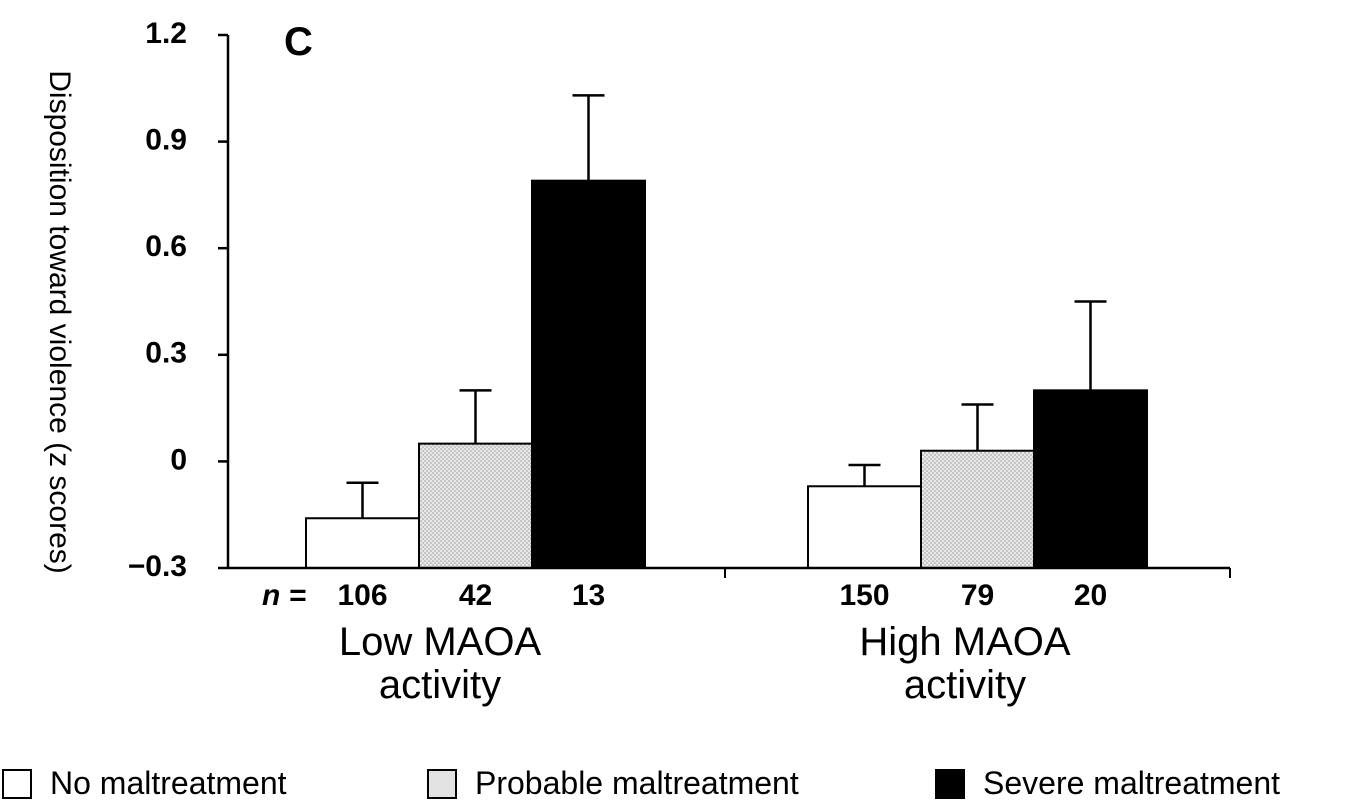 Image resolution: width=1367 pixels, height=809 pixels. Describe the element at coordinates (157, 566) in the screenshot. I see `y-tick-label: −0.3` at that location.